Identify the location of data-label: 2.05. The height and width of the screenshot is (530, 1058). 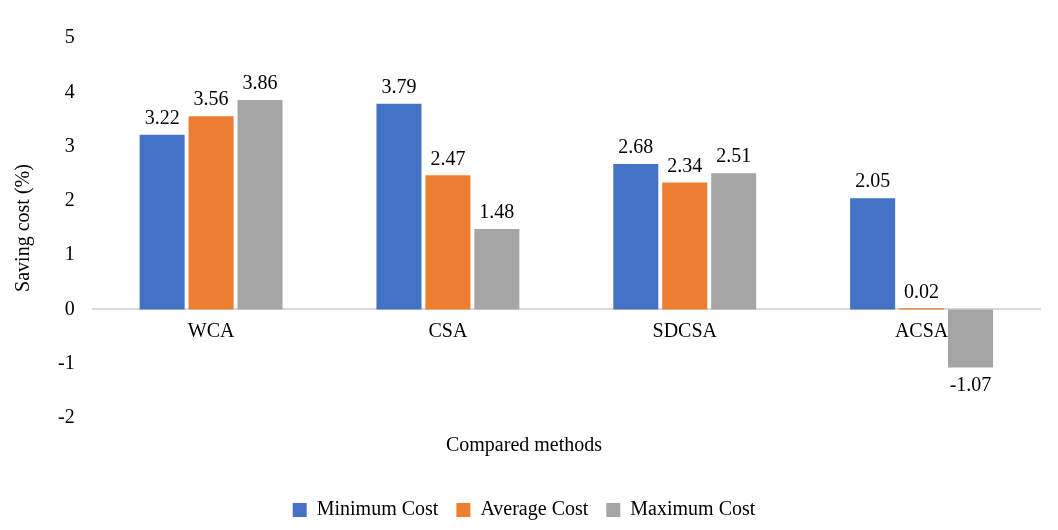
(873, 180).